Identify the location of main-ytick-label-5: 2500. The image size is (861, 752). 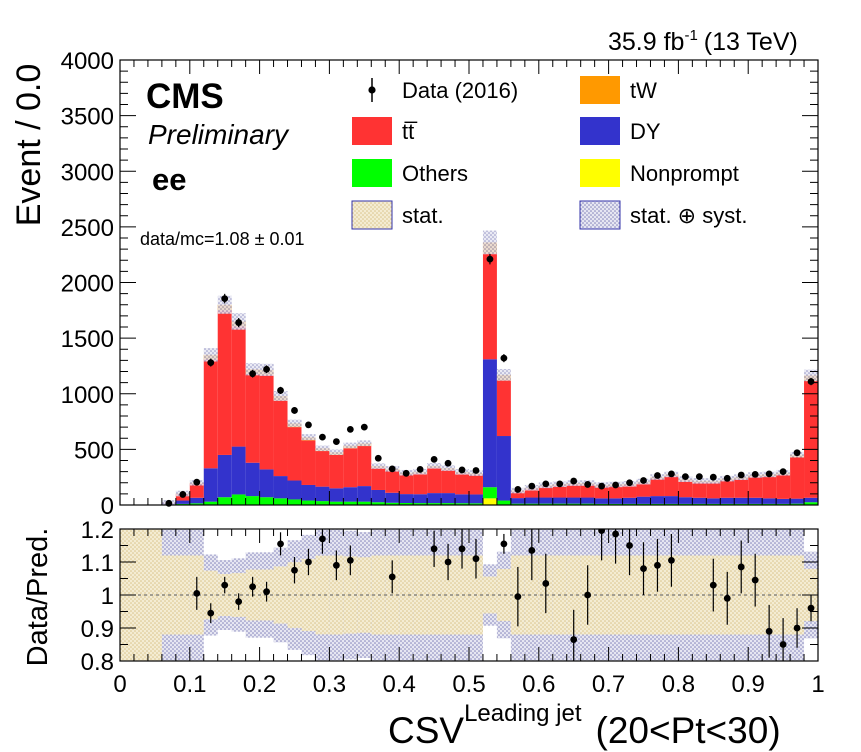
(87, 228).